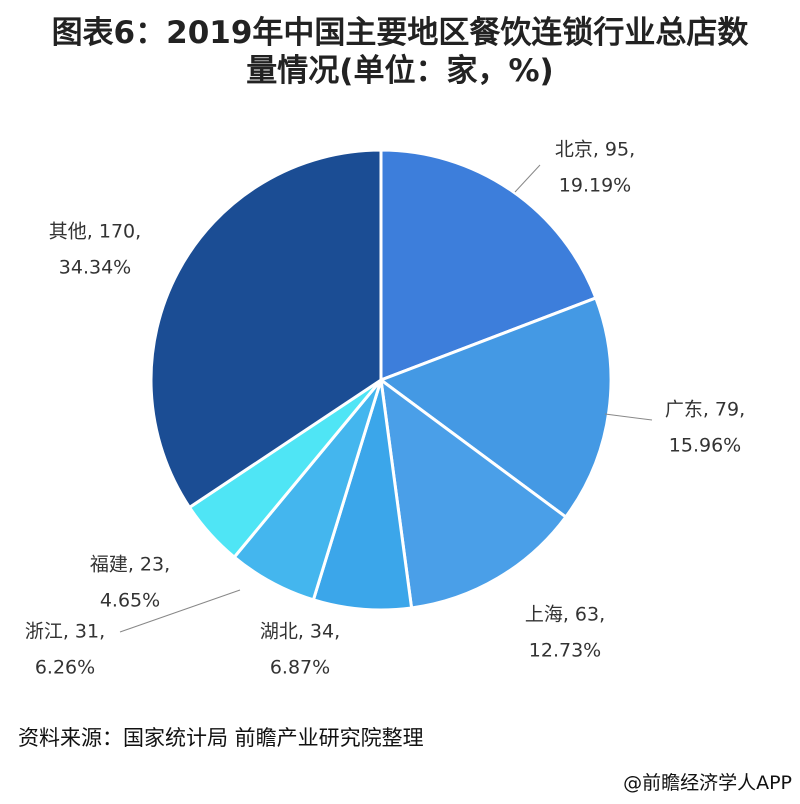  I want to click on data-label: 湖北, 34,, so click(300, 632).